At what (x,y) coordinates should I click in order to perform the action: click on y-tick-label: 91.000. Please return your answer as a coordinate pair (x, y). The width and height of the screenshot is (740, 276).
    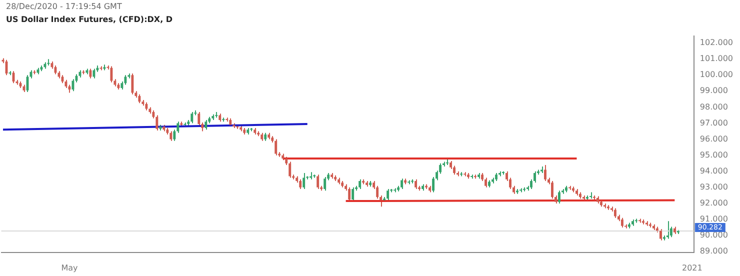
    Looking at the image, I should click on (714, 219).